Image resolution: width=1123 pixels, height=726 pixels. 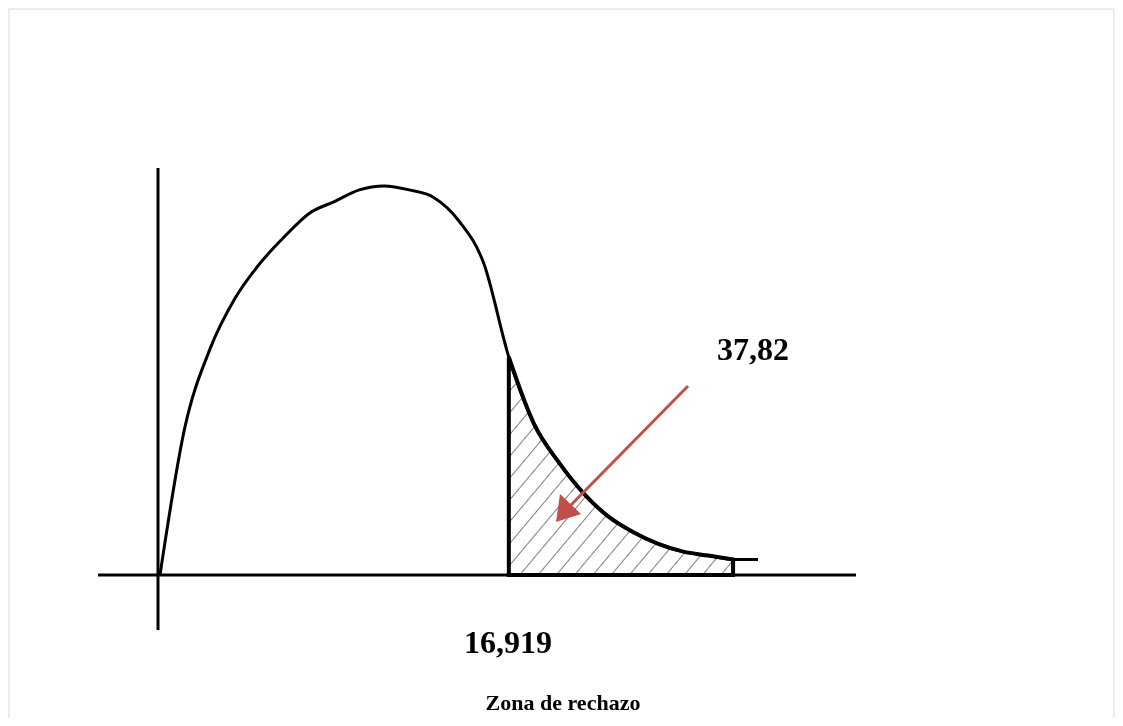 What do you see at coordinates (753, 349) in the screenshot?
I see `annotation: 37,82` at bounding box center [753, 349].